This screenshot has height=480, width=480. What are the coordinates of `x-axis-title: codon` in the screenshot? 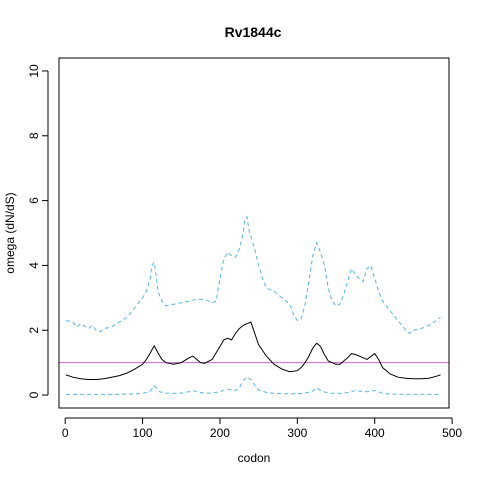 It's located at (254, 458).